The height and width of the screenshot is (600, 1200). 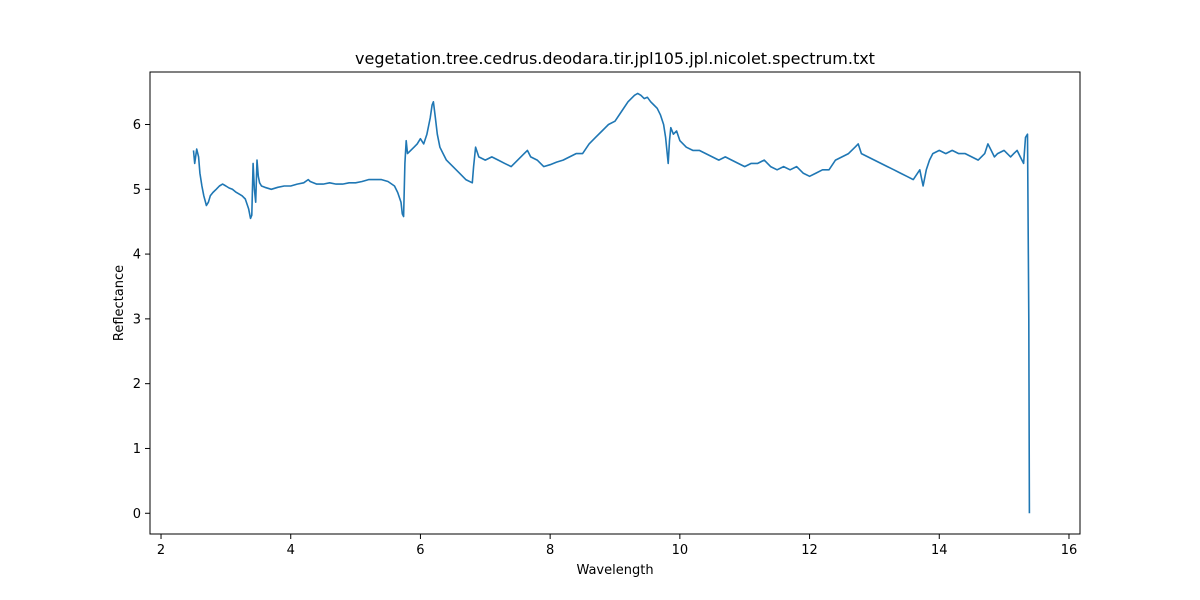 What do you see at coordinates (137, 384) in the screenshot?
I see `y-tick-label: 2` at bounding box center [137, 384].